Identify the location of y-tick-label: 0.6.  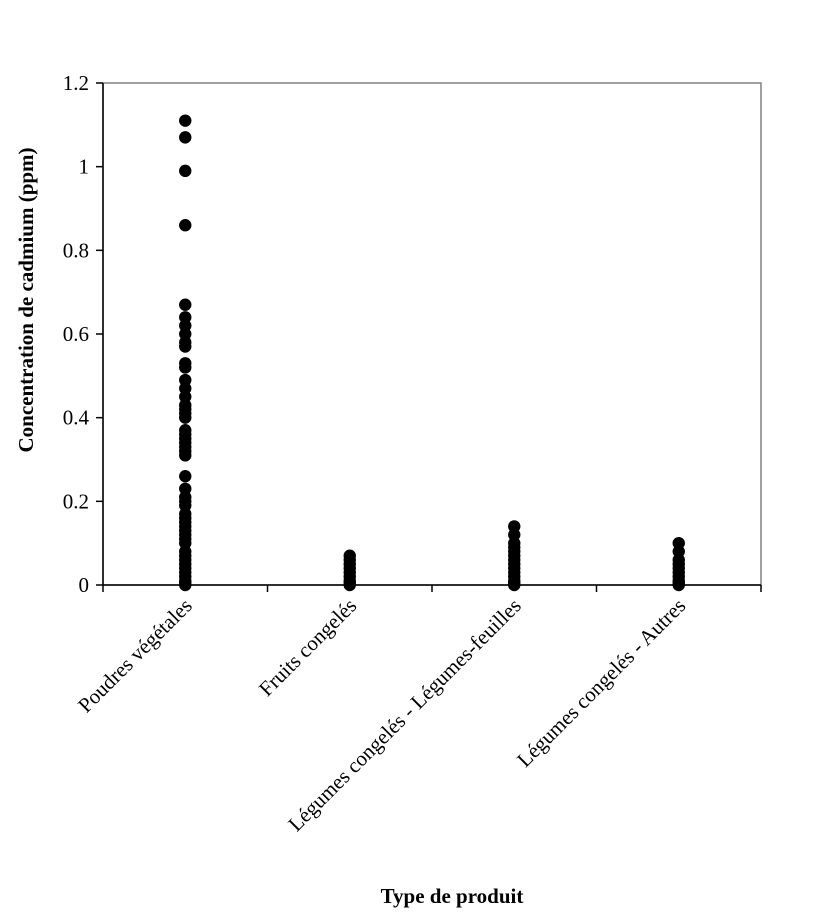
(76, 334).